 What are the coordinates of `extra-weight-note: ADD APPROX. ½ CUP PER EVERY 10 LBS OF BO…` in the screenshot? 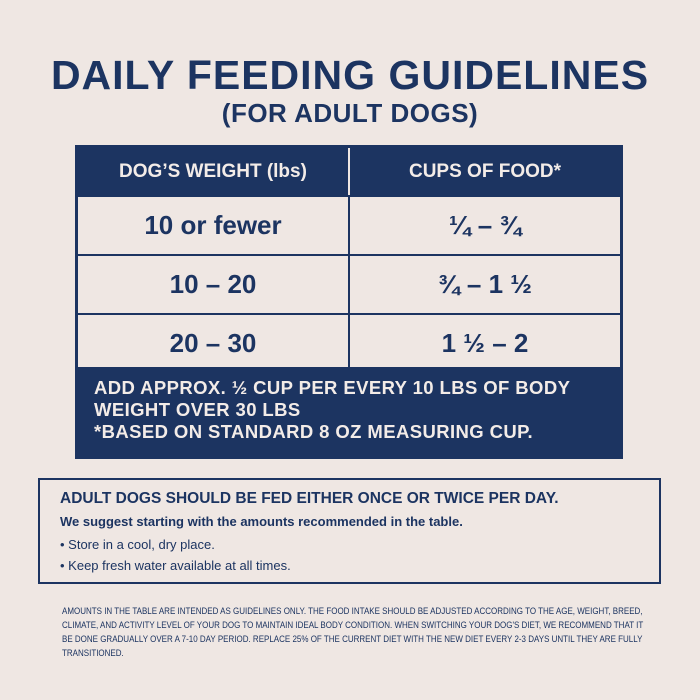 It's located at (332, 398).